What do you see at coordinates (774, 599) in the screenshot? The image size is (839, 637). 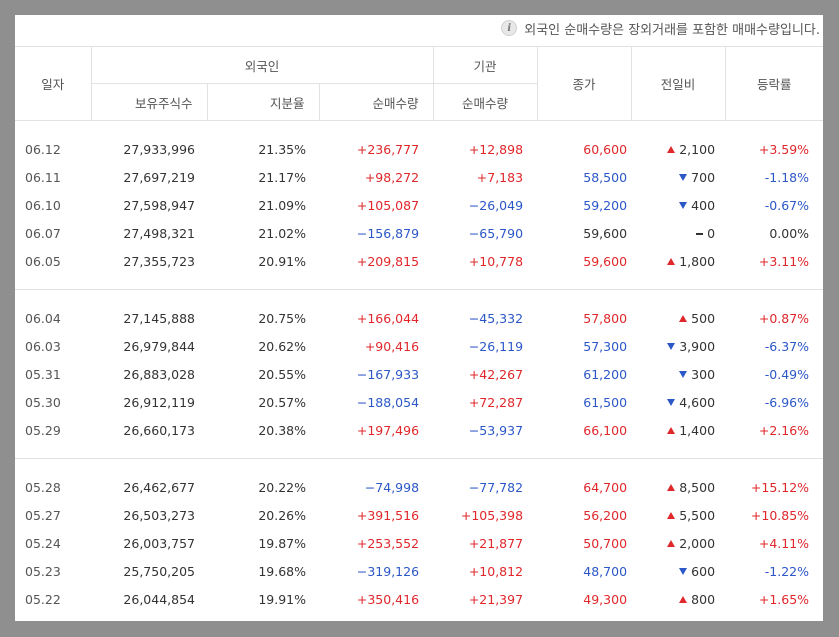 I see `cell-rate: +1.65%` at bounding box center [774, 599].